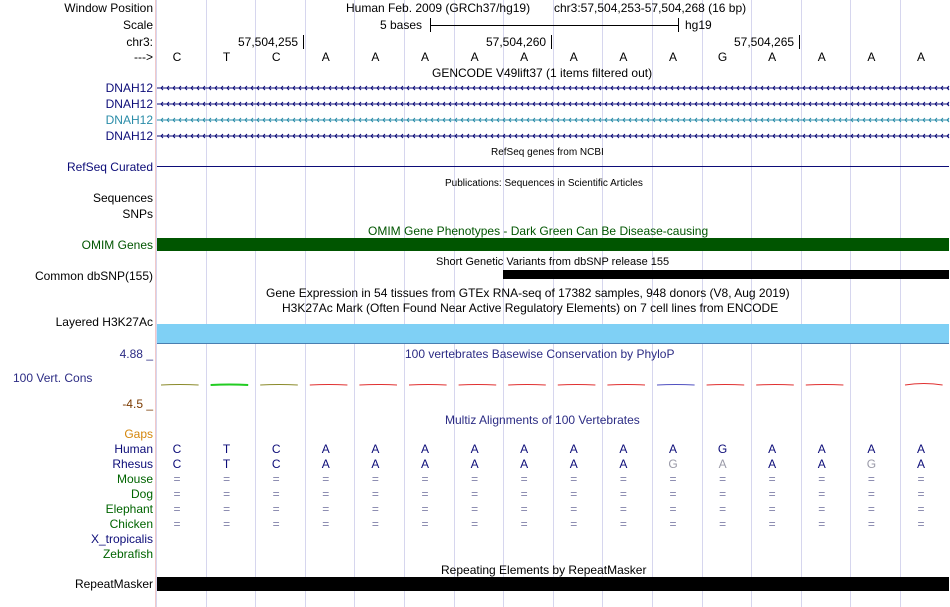  Describe the element at coordinates (53, 378) in the screenshot. I see `phylop-label: 100 Vert. Cons` at that location.